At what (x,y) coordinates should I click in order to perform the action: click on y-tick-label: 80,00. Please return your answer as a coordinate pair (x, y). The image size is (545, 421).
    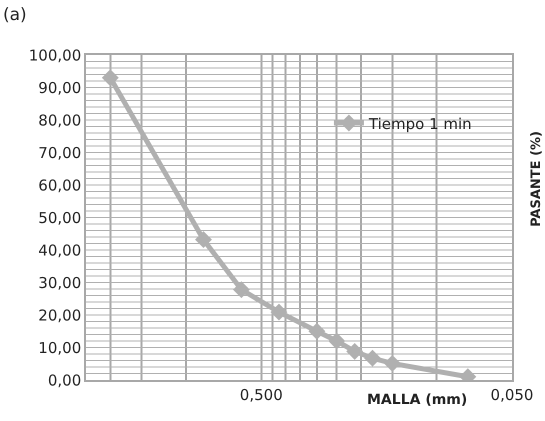
    Looking at the image, I should click on (60, 120).